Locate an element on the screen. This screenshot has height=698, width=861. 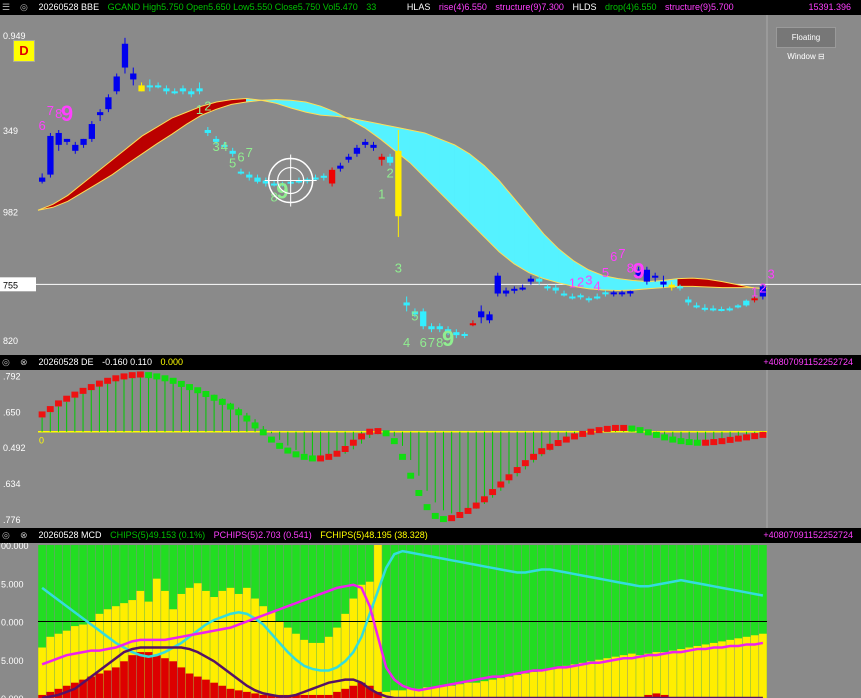
floating-window-button: Floating Window ⊟ is located at coordinates (806, 44).